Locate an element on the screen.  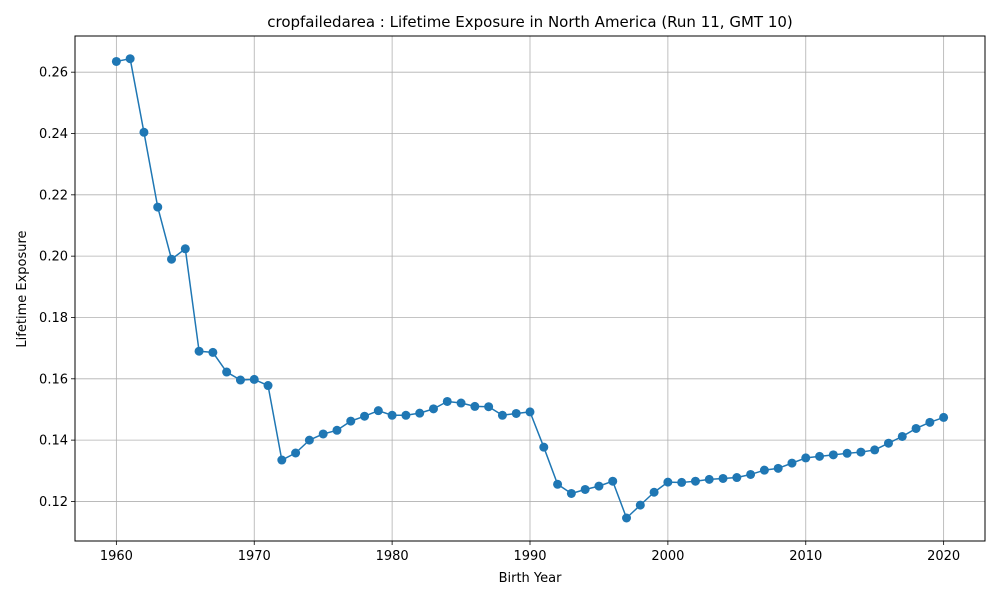
y-tick-label: 0.26 is located at coordinates (53, 73).